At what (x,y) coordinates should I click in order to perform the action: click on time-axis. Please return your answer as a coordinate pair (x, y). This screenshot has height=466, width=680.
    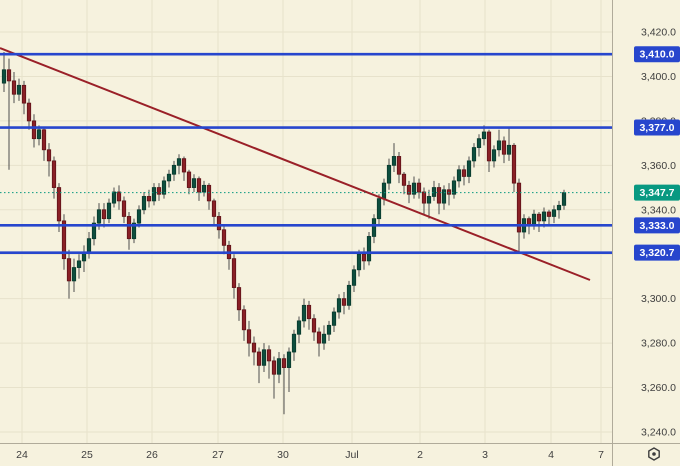
    Looking at the image, I should click on (306, 454).